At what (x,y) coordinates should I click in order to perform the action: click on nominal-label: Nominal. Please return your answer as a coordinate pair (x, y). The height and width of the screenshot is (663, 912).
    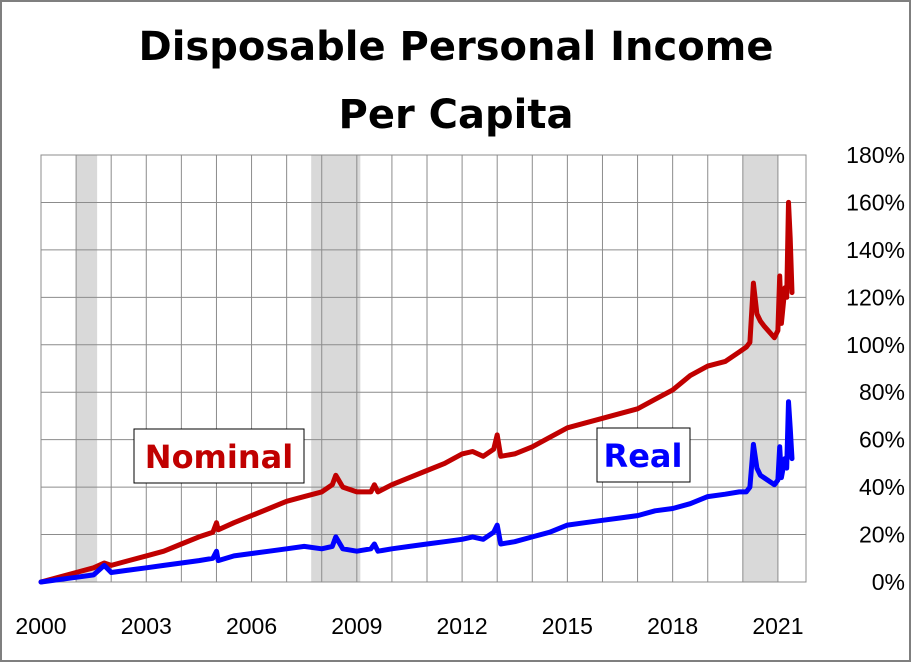
    Looking at the image, I should click on (219, 456).